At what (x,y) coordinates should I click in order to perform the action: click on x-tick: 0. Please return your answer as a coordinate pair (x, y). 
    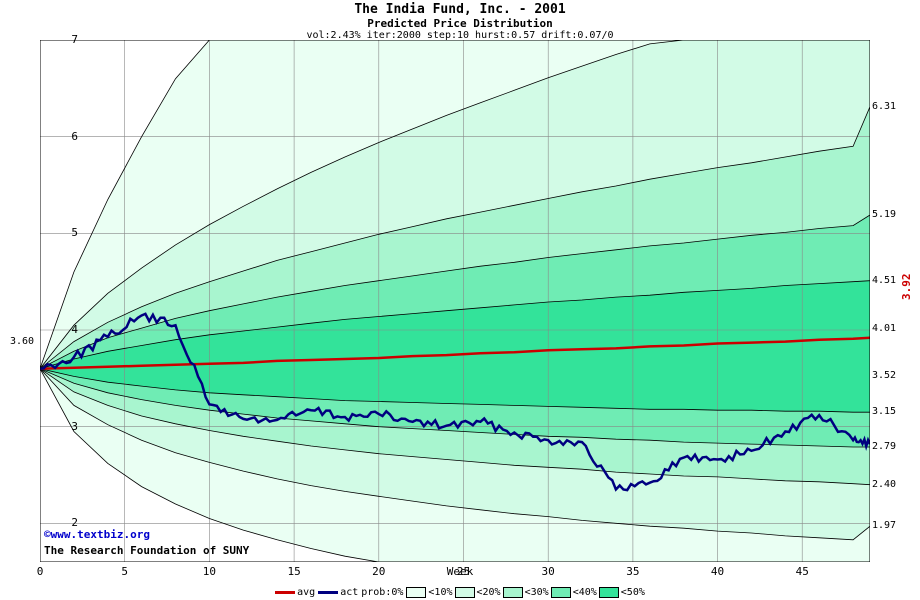
    Looking at the image, I should click on (40, 571).